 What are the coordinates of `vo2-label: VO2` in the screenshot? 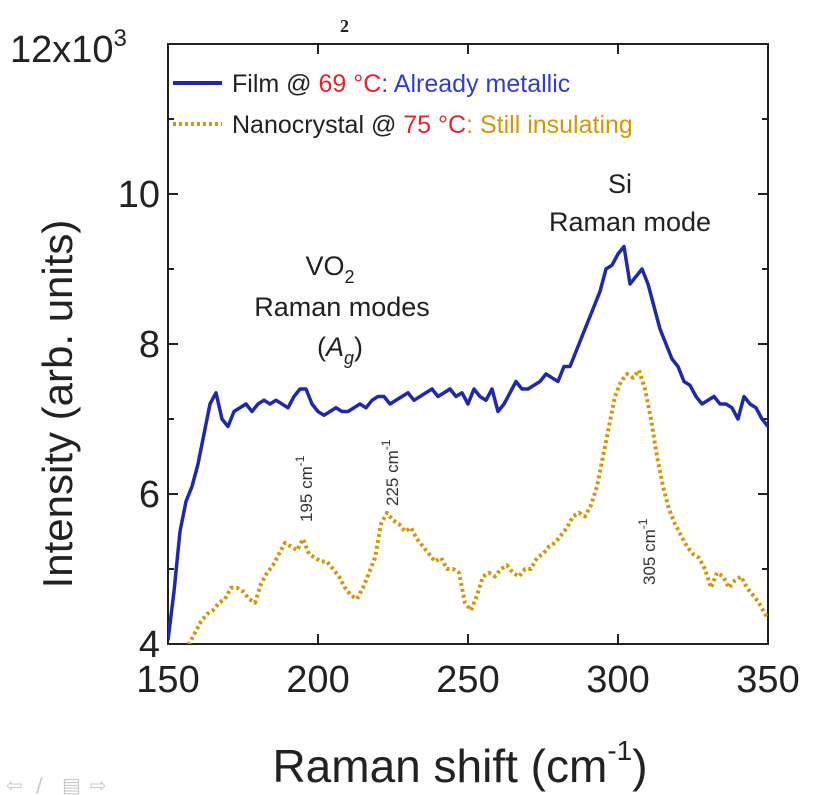 It's located at (329, 269).